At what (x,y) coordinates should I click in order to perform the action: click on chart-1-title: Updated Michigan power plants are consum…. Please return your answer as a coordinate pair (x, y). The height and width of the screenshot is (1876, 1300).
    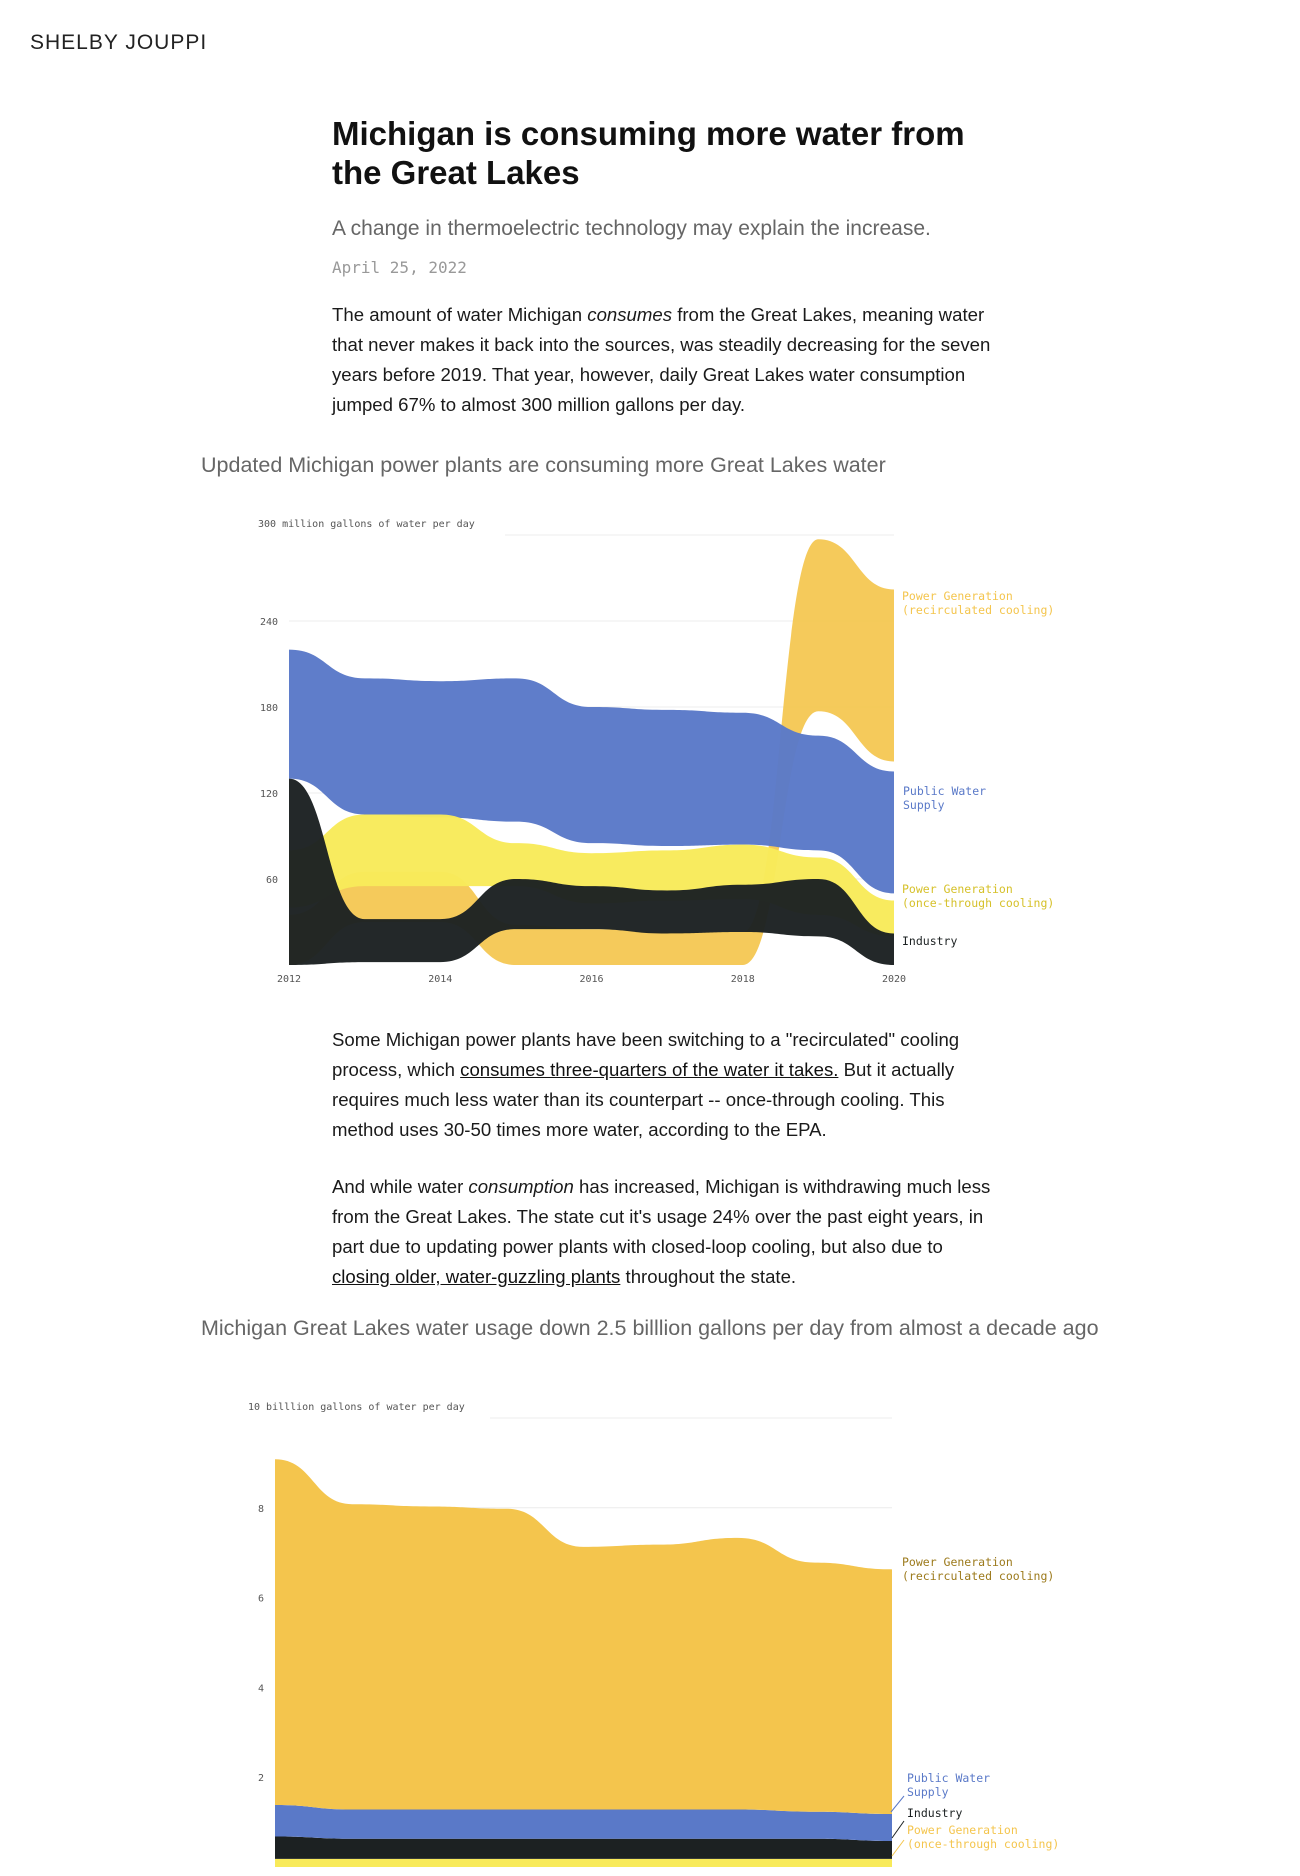
    Looking at the image, I should click on (543, 465).